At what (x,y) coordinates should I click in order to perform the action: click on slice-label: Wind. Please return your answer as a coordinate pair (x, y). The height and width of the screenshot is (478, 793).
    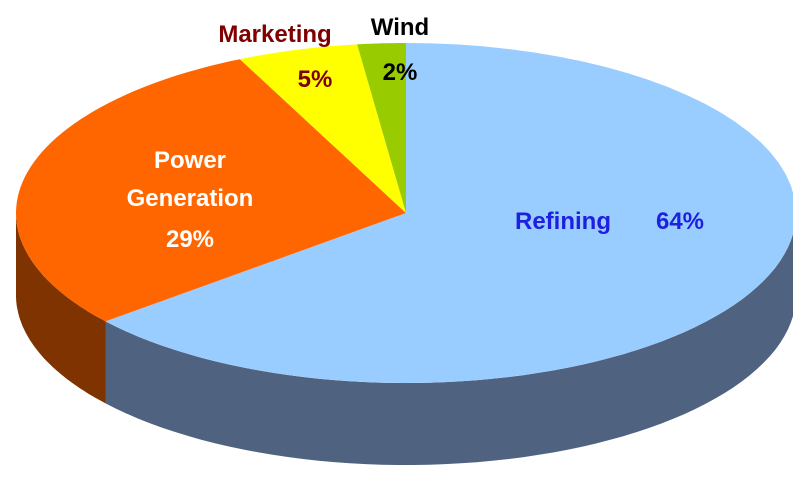
    Looking at the image, I should click on (400, 27).